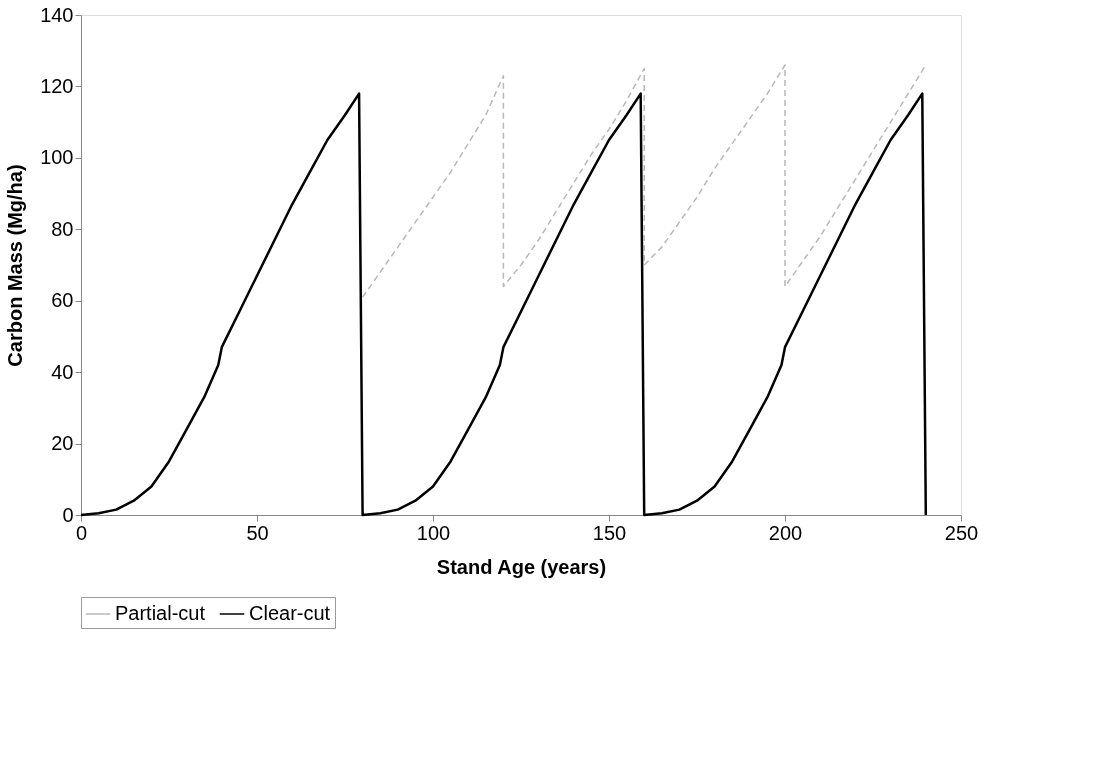 The width and height of the screenshot is (1112, 757). Describe the element at coordinates (62, 300) in the screenshot. I see `y-tick-label: 60` at that location.